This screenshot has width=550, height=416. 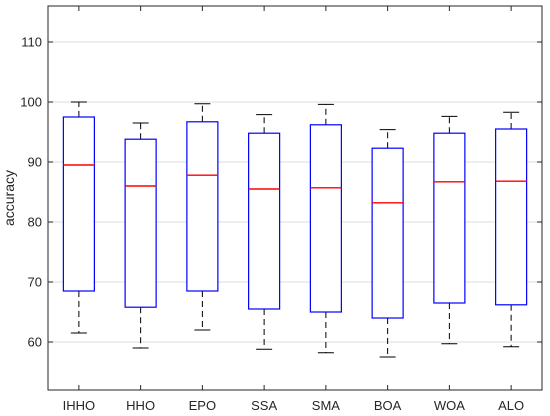 What do you see at coordinates (511, 405) in the screenshot?
I see `x-tick-label: ALO` at bounding box center [511, 405].